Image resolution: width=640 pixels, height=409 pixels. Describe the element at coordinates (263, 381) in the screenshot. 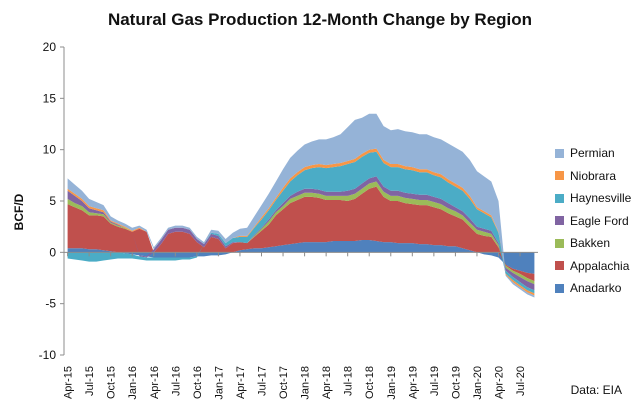

I see `x-tick-label: Jul-17` at that location.